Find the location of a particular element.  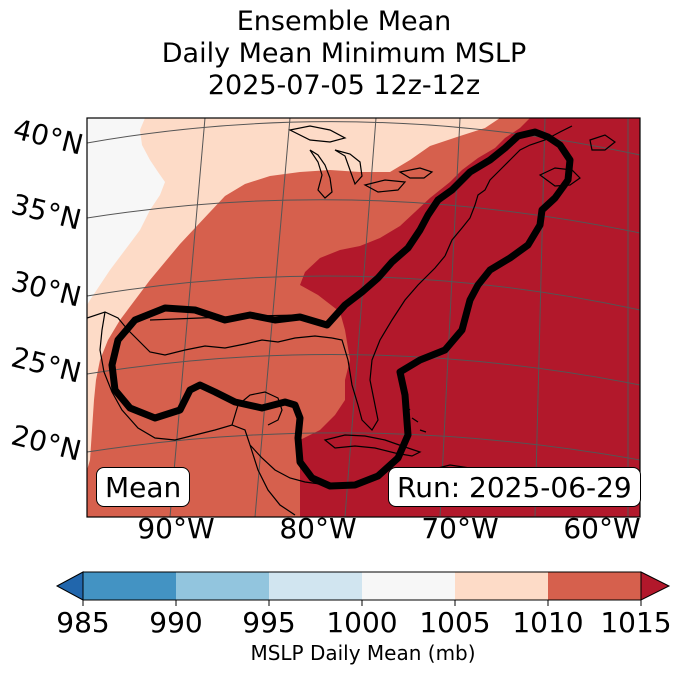

colorbar-low-arrow is located at coordinates (69, 586).